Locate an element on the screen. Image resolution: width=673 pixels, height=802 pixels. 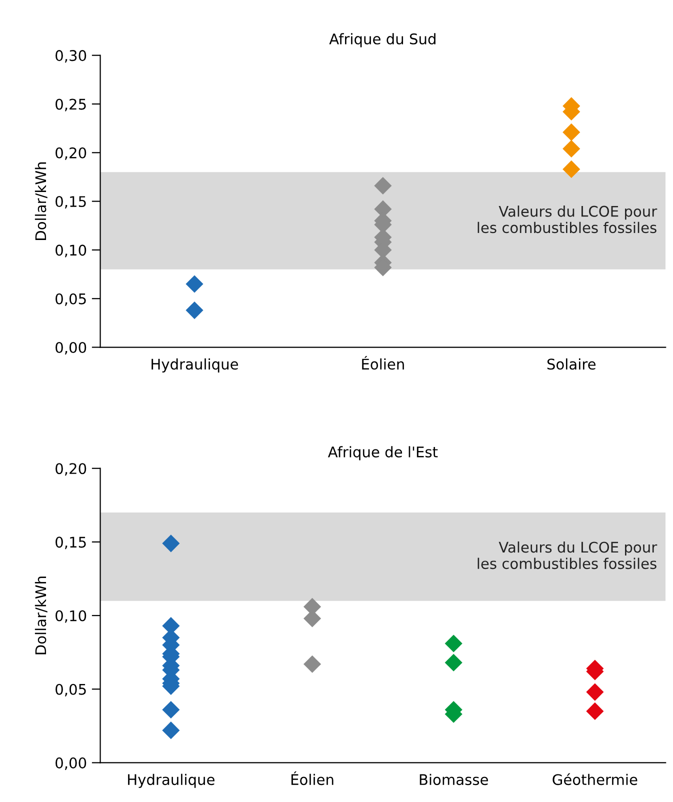
y-tick-label: 0,30 is located at coordinates (71, 56).